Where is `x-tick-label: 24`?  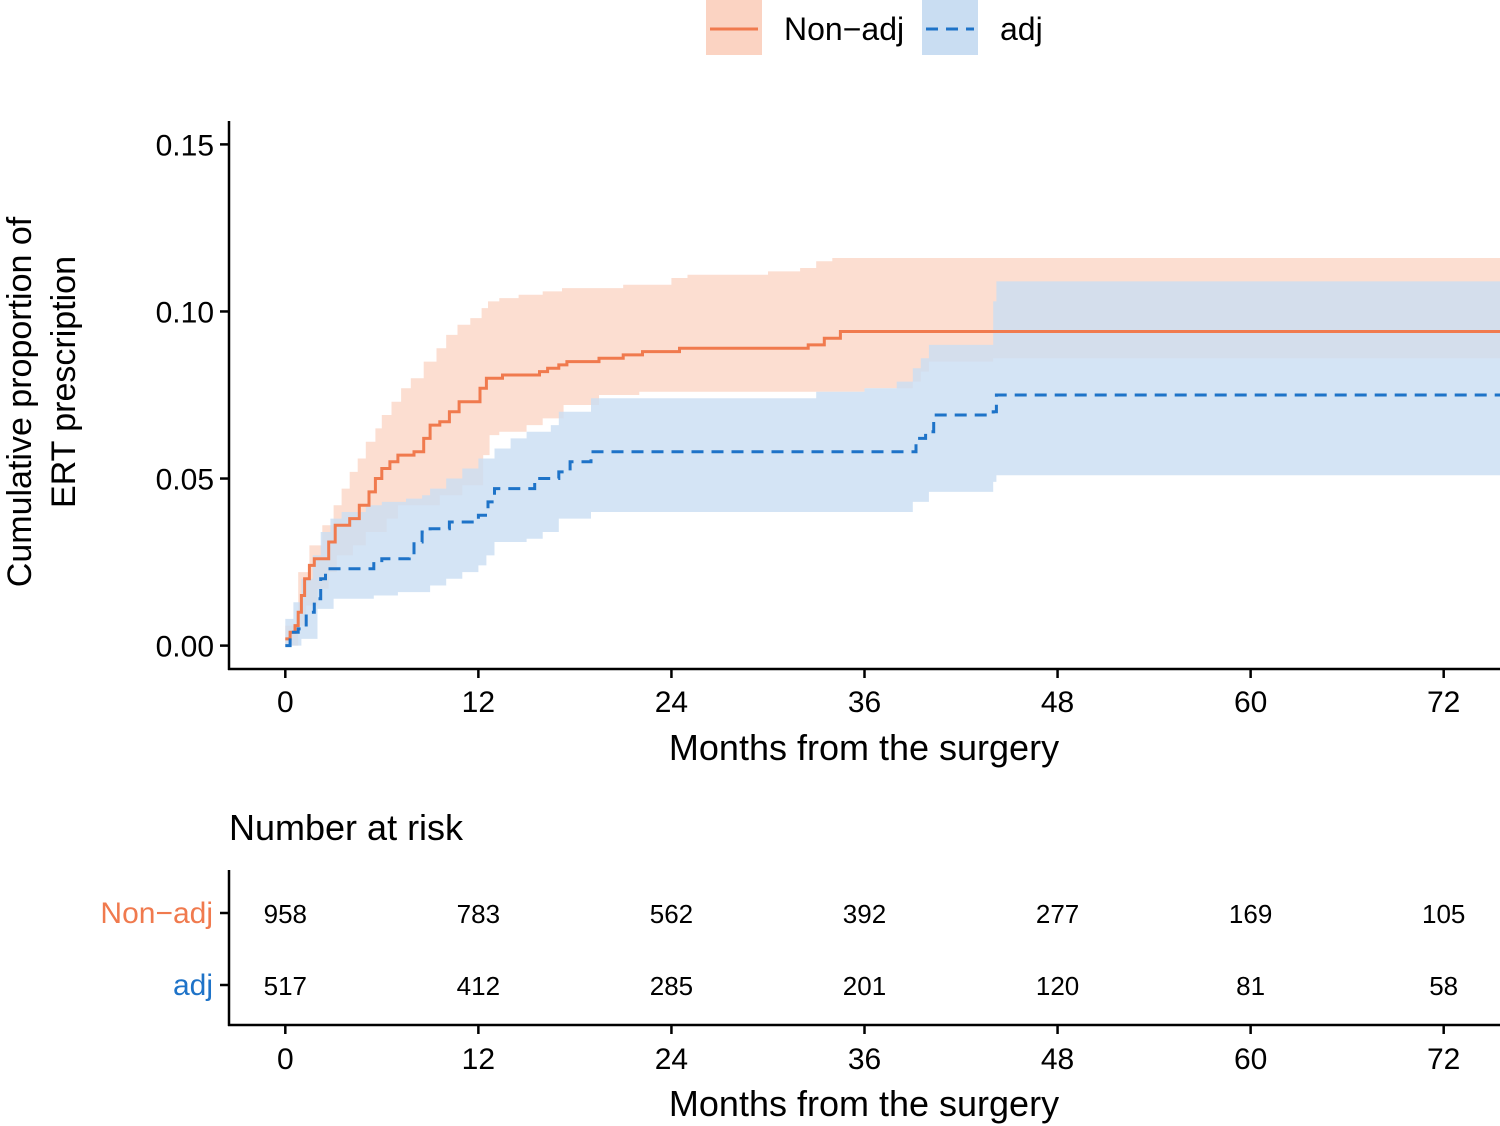
x-tick-label: 24 is located at coordinates (671, 702).